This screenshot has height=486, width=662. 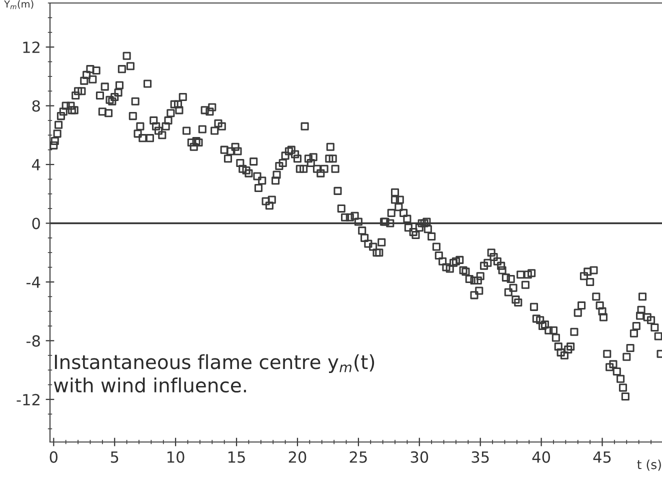 I want to click on text: Instantaneous flame centre y$_{m}$(t) with wind influence., so click(x=214, y=373).